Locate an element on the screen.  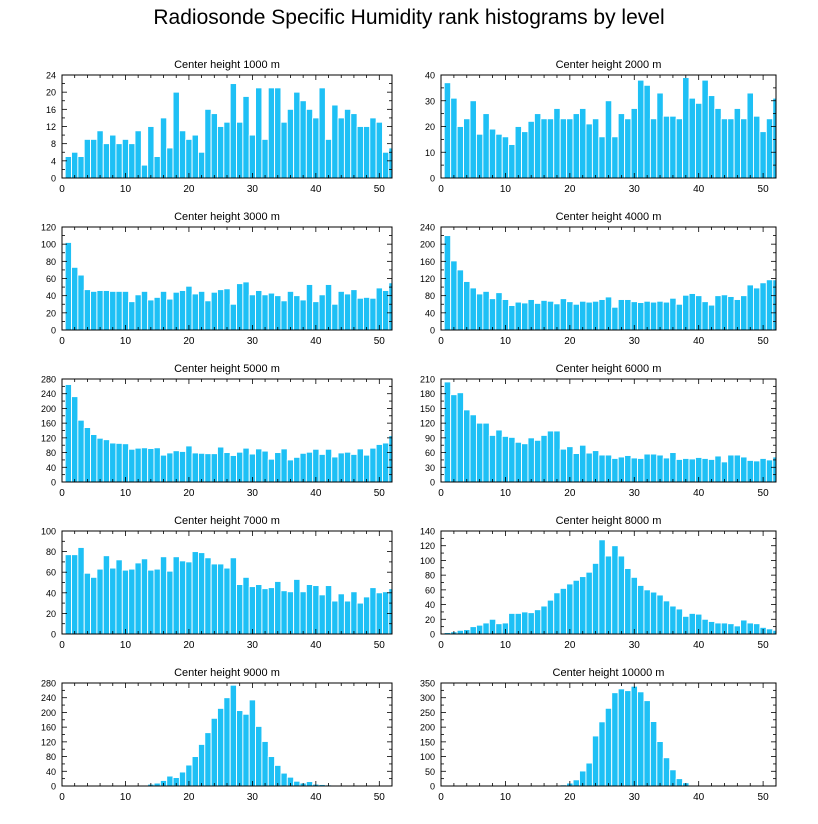
x-tick-label: 10 is located at coordinates (506, 493).